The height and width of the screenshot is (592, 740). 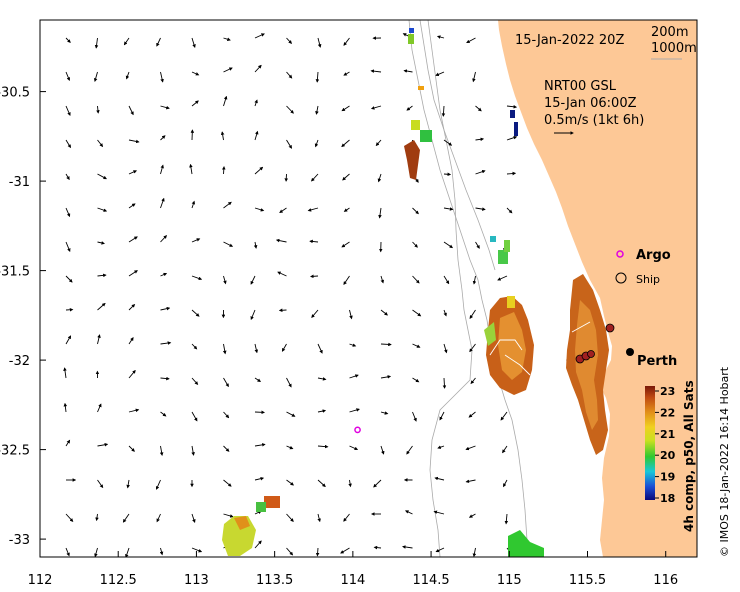 What do you see at coordinates (411, 39) in the screenshot?
I see `sst-patch-top-green` at bounding box center [411, 39].